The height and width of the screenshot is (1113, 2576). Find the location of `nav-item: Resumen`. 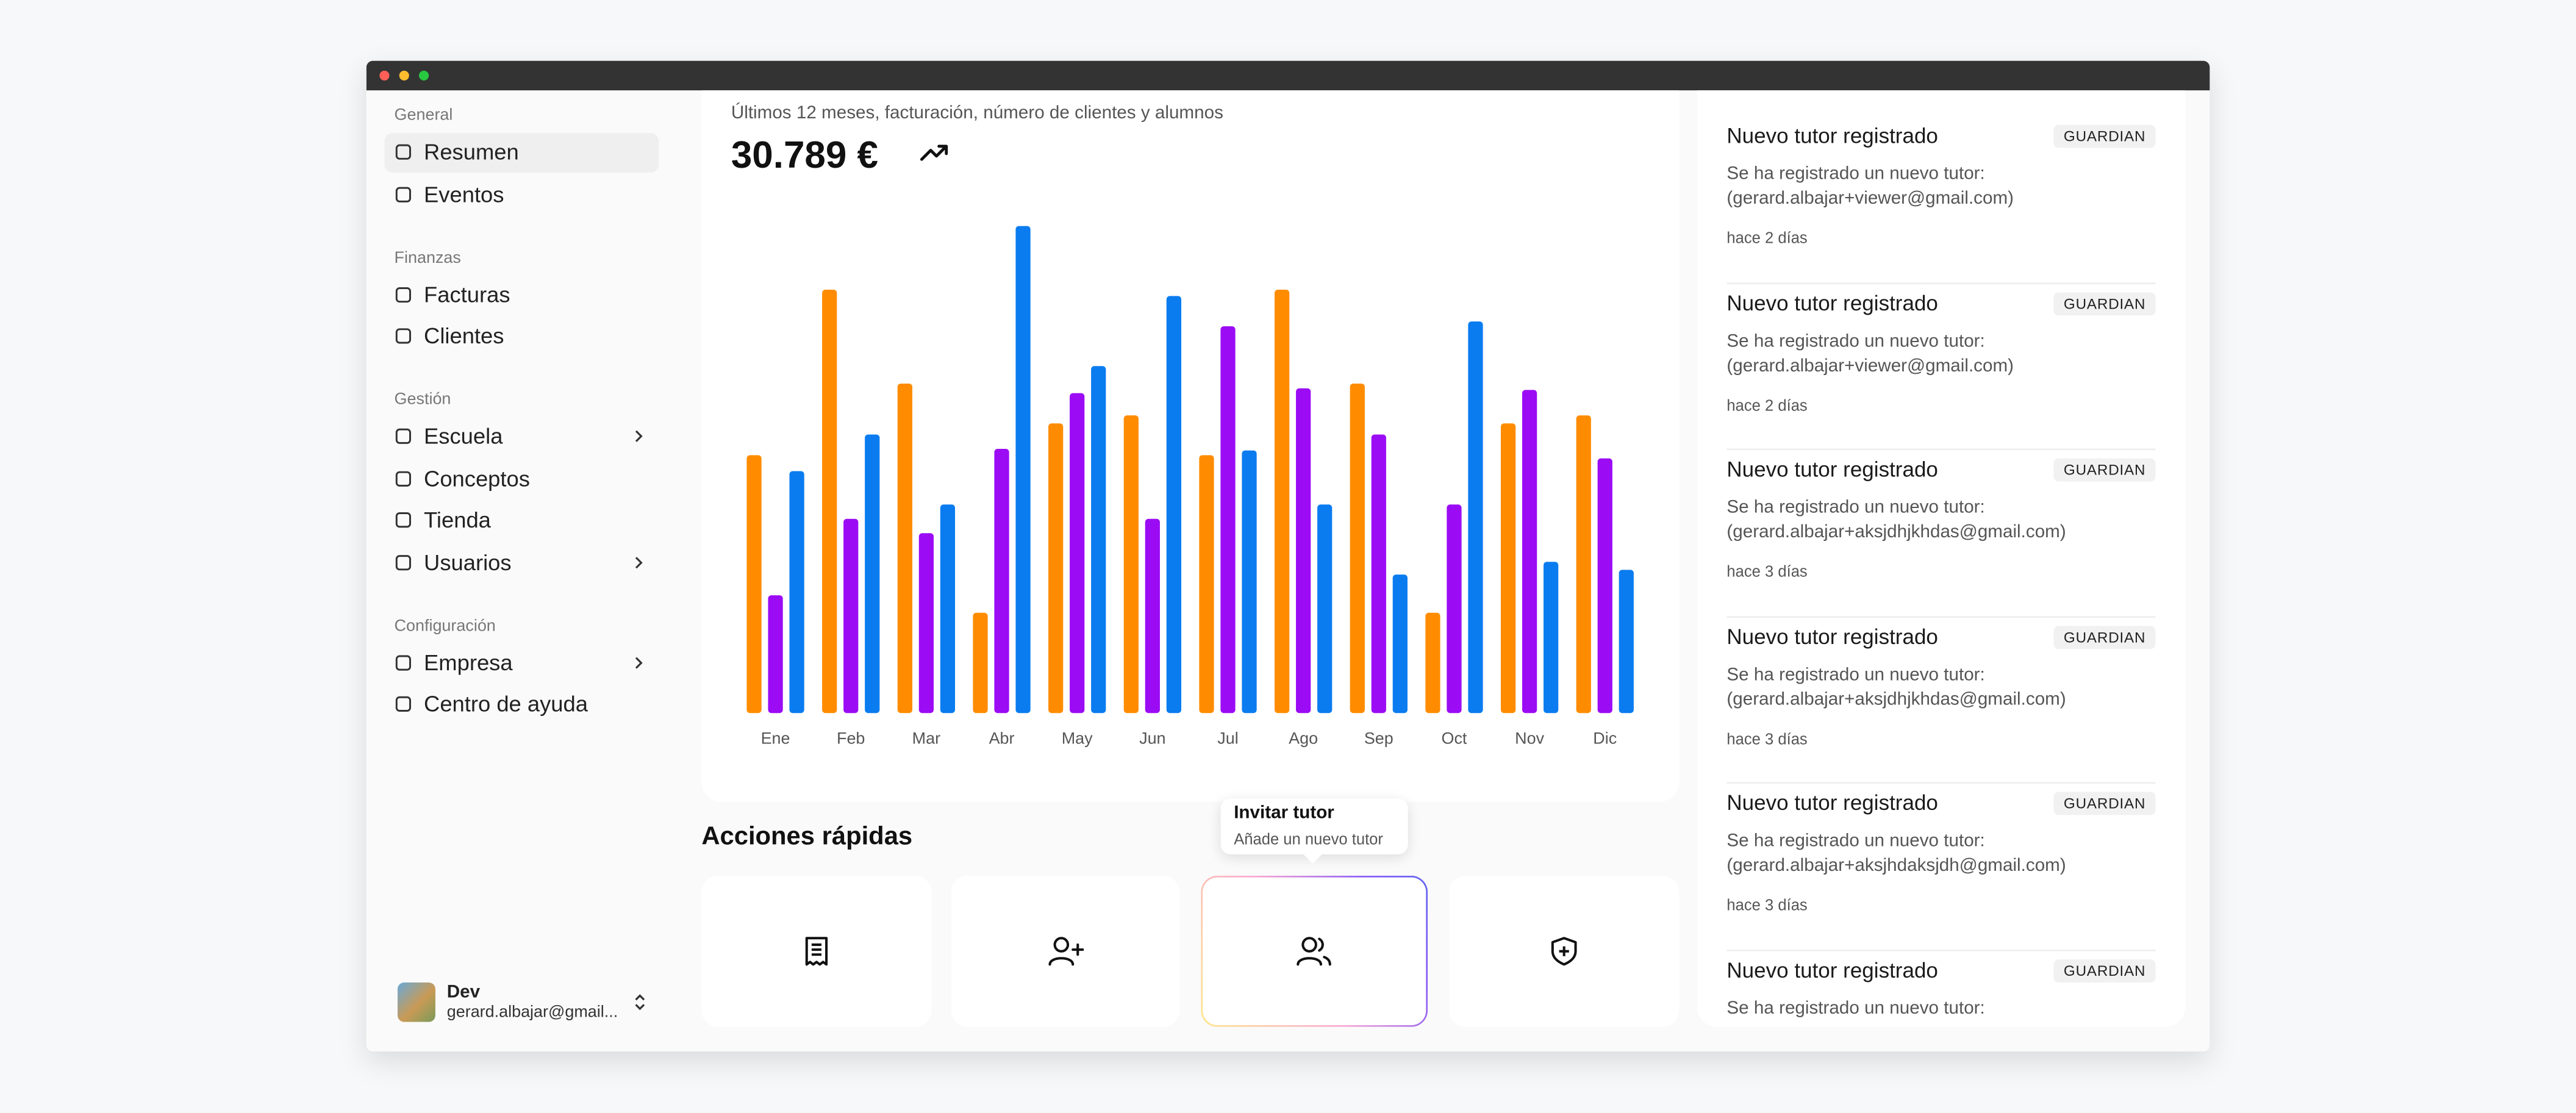

nav-item: Resumen is located at coordinates (521, 152).